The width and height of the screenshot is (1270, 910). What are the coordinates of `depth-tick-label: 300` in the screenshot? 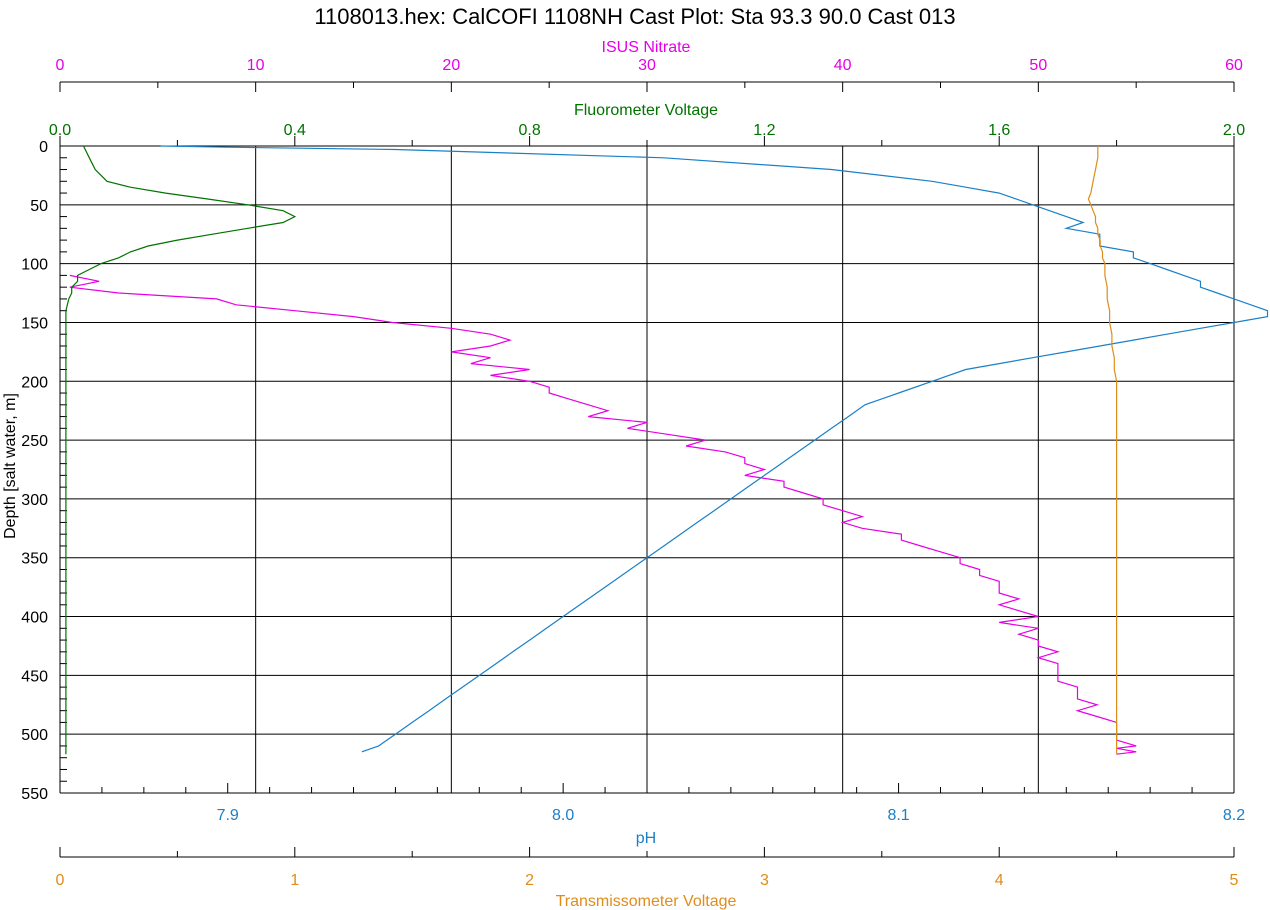 It's located at (34, 500).